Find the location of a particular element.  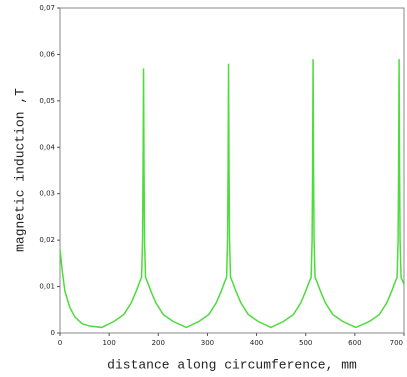

y-tick-label: 0,02 is located at coordinates (47, 240).